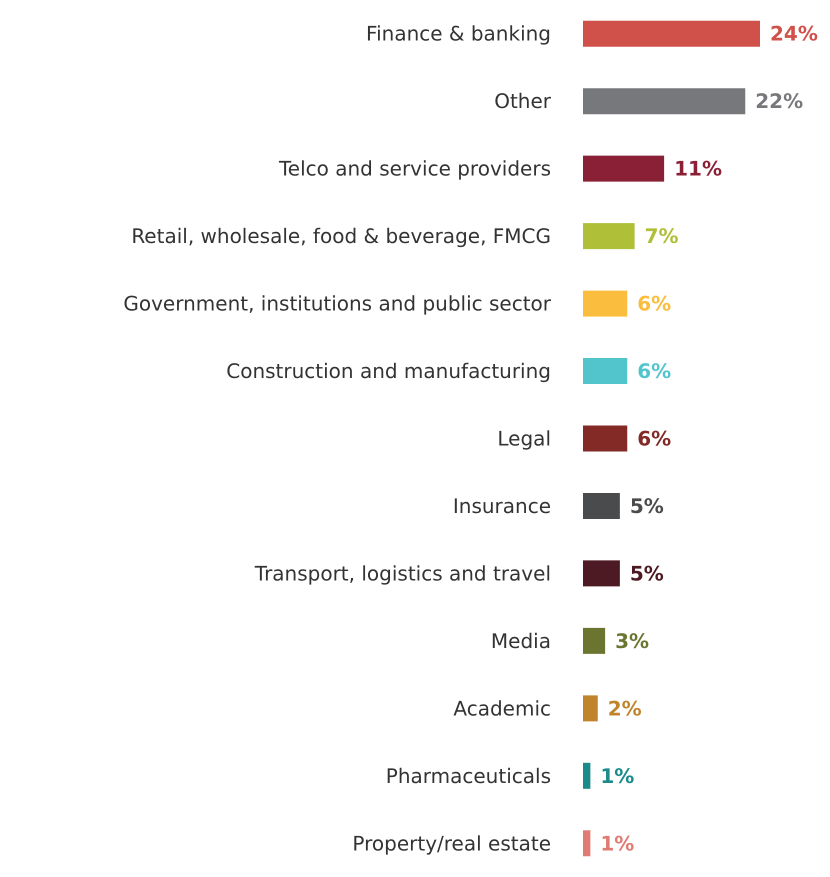  I want to click on data-label: 11%, so click(698, 168).